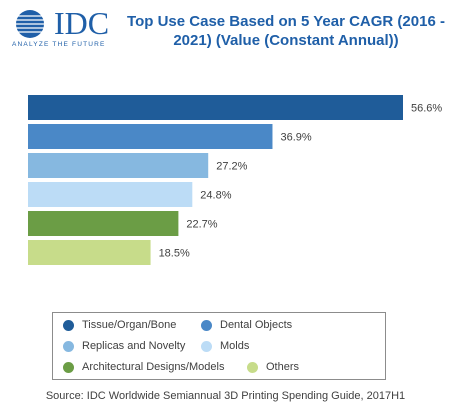 The height and width of the screenshot is (410, 451). I want to click on bar-others, so click(89, 252).